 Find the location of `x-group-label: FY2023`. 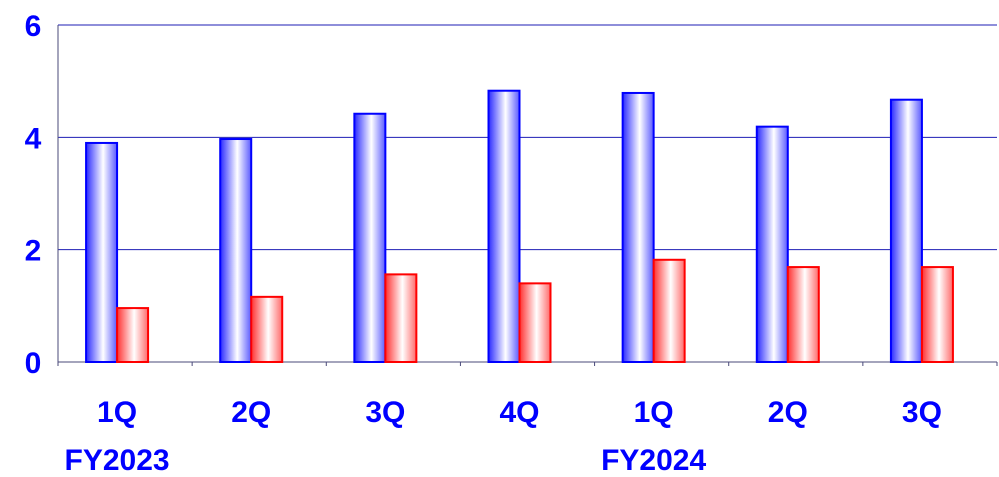

x-group-label: FY2023 is located at coordinates (117, 460).